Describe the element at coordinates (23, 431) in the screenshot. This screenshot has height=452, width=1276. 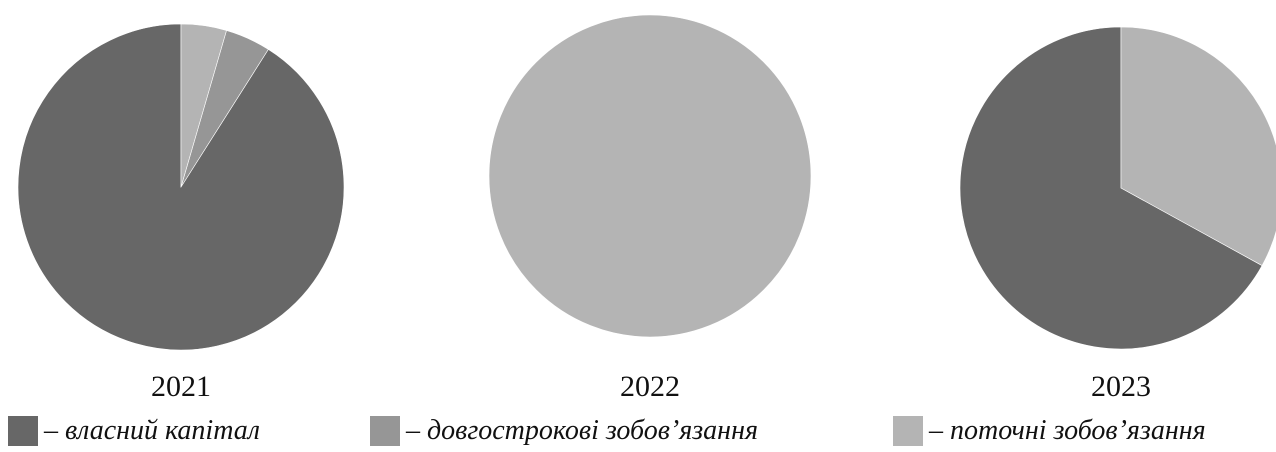
I see `legend-swatch-equity` at that location.